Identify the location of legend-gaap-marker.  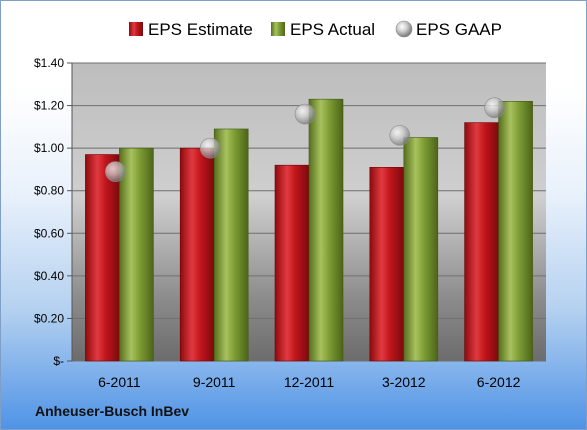
(404, 29).